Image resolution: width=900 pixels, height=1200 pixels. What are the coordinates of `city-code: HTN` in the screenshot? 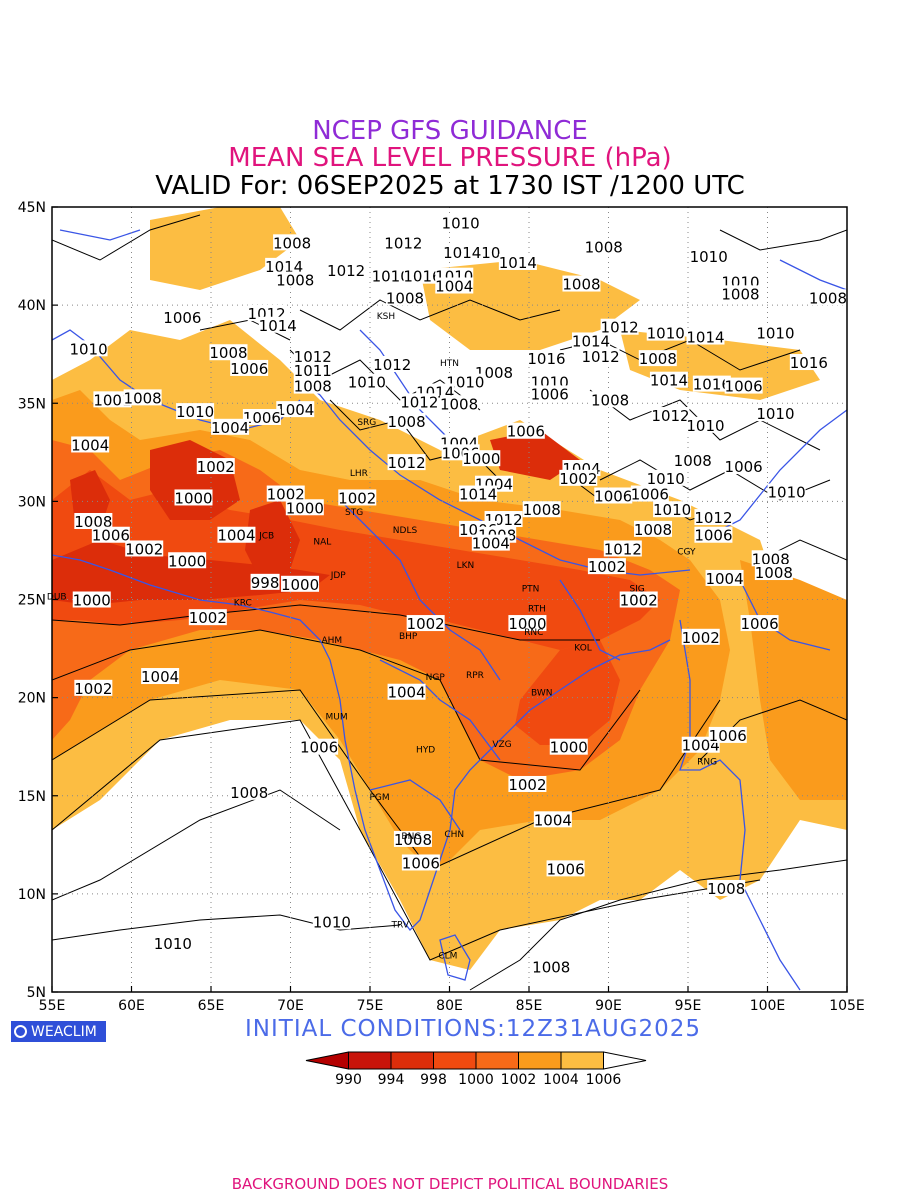 It's located at (449, 364).